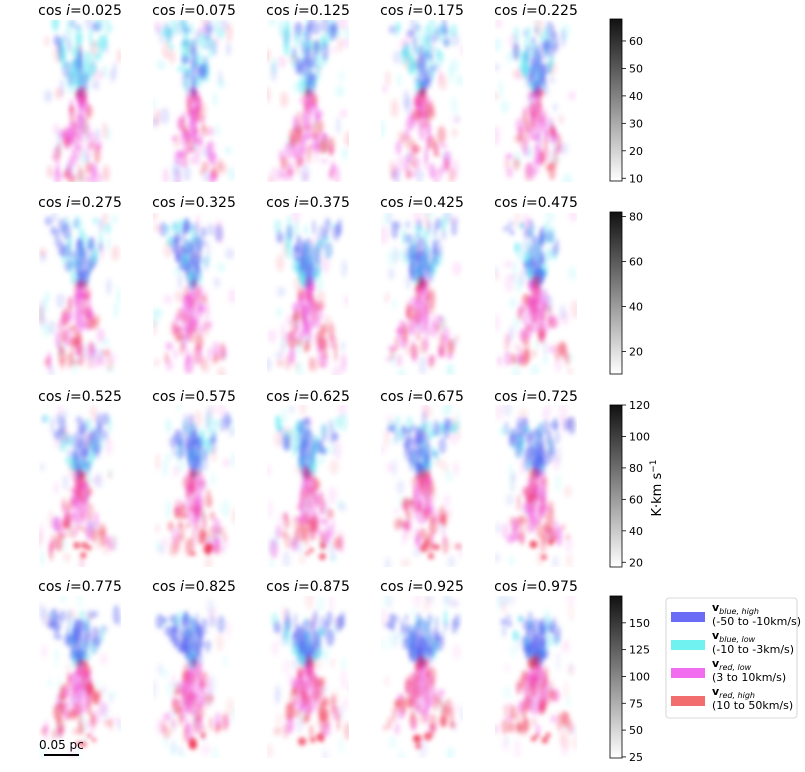 The height and width of the screenshot is (772, 805). I want to click on panel-title: cos i=0.475, so click(536, 203).